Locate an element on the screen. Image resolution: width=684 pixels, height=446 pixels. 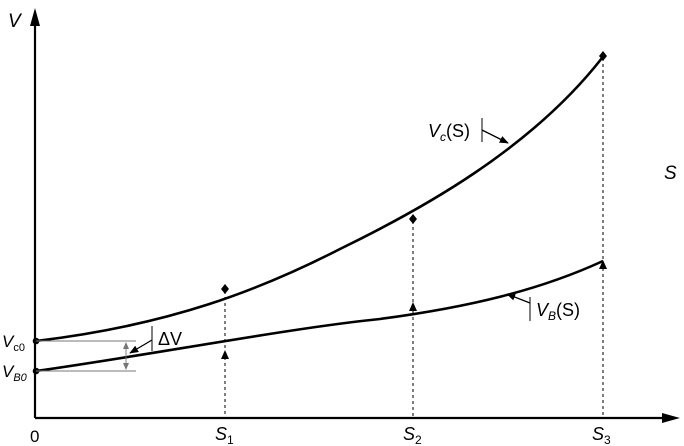
vb-curve-label: VB(S) is located at coordinates (558, 311).